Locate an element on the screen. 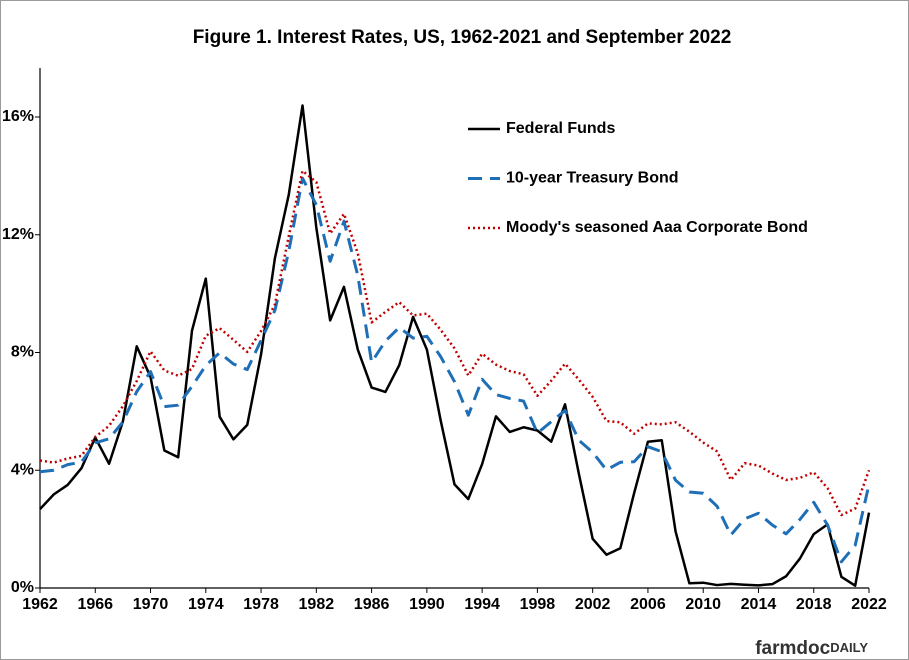  y-tick-label: 16% is located at coordinates (18, 116).